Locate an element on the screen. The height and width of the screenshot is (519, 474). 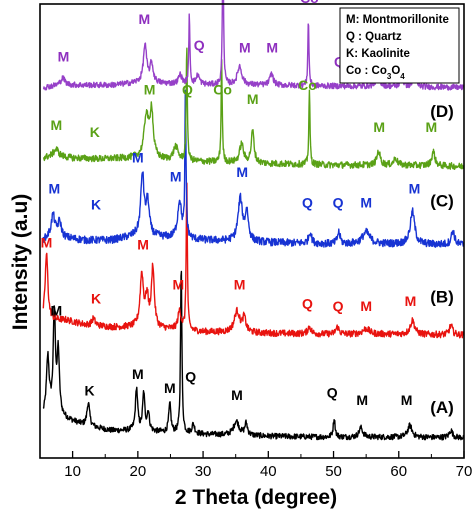
x-tick-label: 40 is located at coordinates (268, 471).